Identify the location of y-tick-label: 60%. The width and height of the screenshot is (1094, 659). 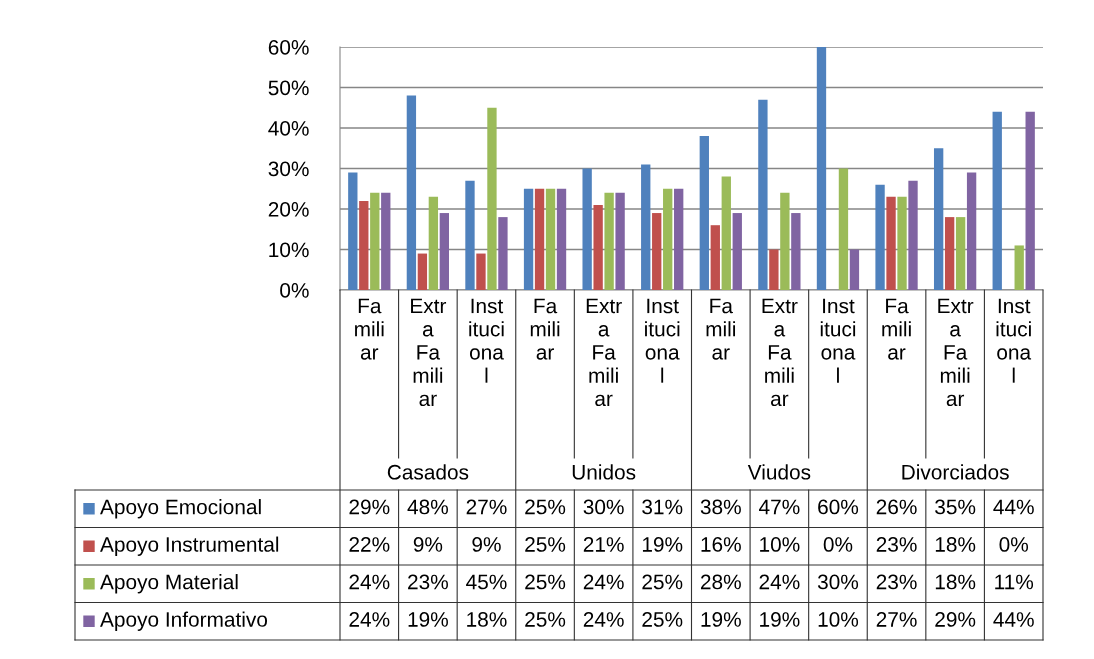
(288, 47).